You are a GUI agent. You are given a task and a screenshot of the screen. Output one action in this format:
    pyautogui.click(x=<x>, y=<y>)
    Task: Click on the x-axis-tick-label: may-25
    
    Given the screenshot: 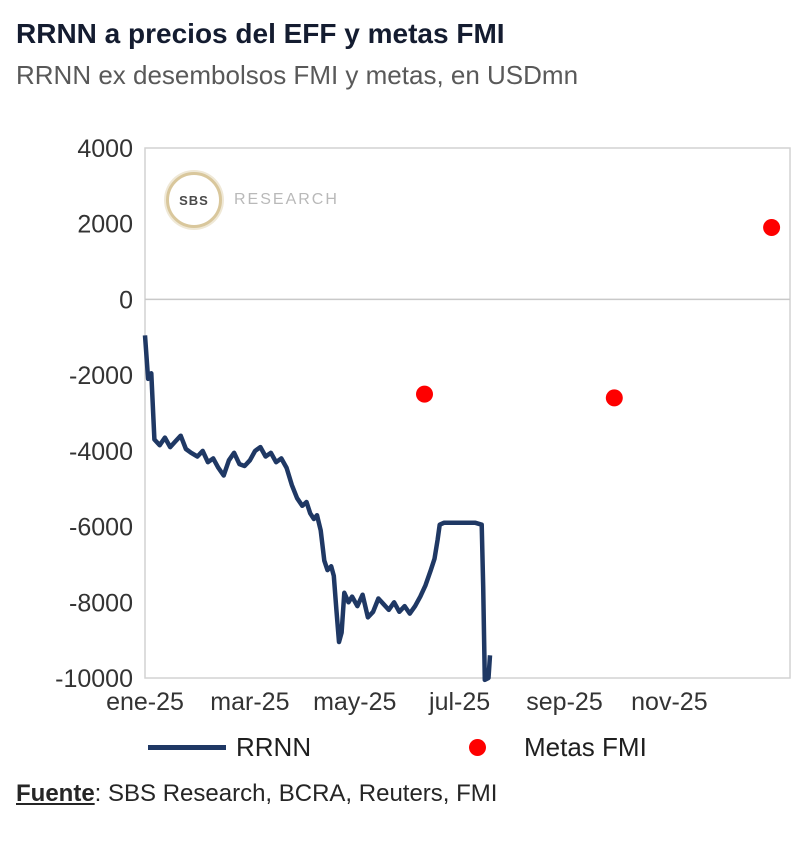 What is the action you would take?
    pyautogui.click(x=354, y=702)
    